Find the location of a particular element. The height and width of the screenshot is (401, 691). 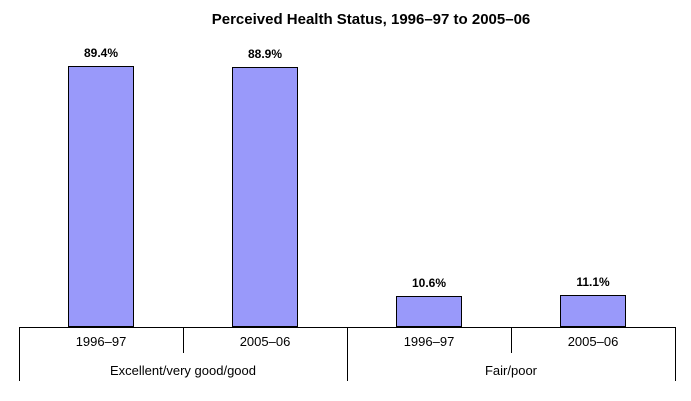

bar-value-label: 11.1% is located at coordinates (593, 281).